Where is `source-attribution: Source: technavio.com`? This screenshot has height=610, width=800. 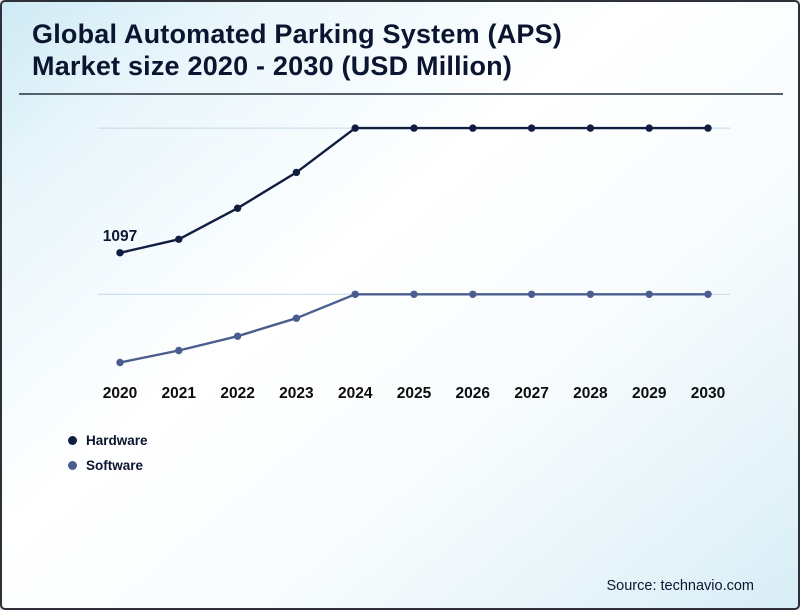
source-attribution: Source: technavio.com is located at coordinates (680, 586).